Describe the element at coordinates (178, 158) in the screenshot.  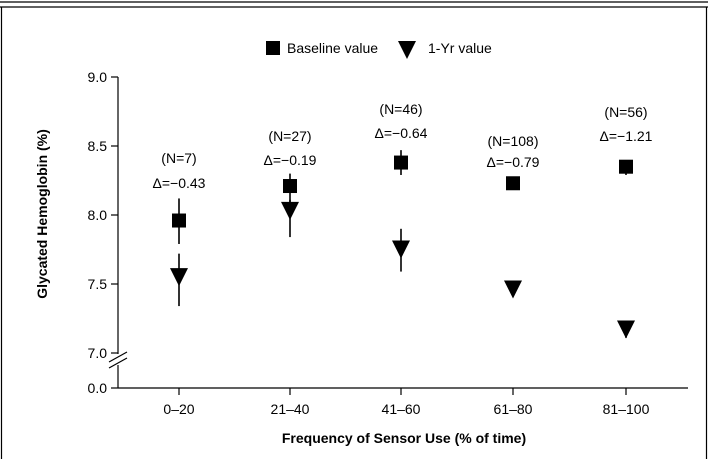
I see `annotation-n: (N=7)` at that location.